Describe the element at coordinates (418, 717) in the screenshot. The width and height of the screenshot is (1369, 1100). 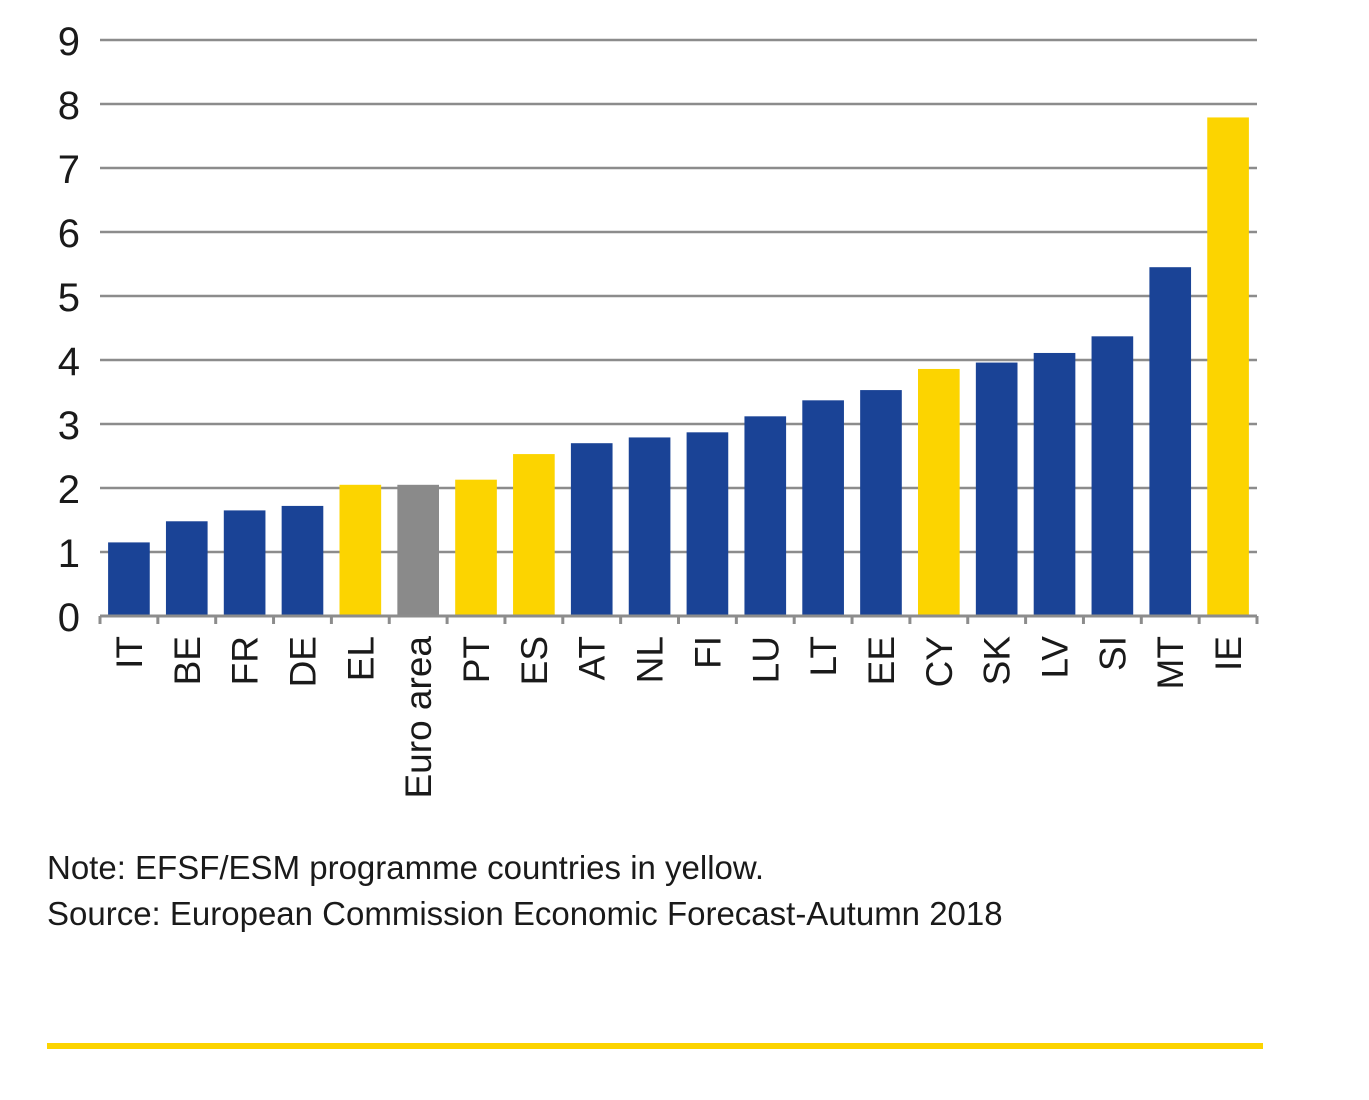
I see `x-tick-label: Euro area` at that location.